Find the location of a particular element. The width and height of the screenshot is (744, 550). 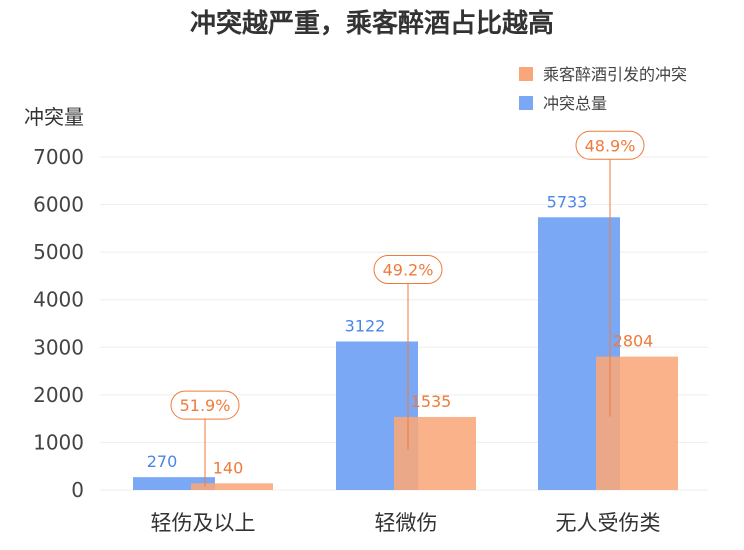

y-axis-label: 冲突量 is located at coordinates (54, 117).